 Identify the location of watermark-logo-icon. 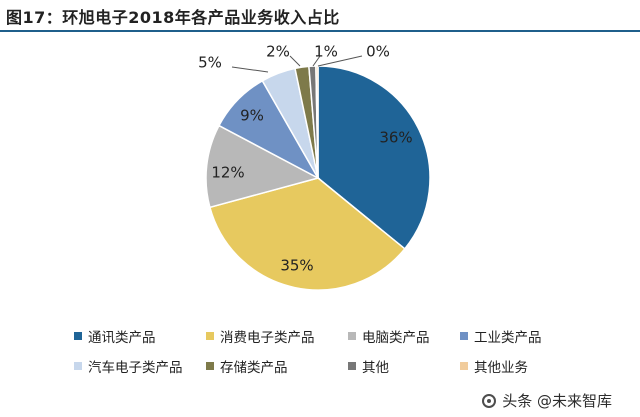
(489, 400).